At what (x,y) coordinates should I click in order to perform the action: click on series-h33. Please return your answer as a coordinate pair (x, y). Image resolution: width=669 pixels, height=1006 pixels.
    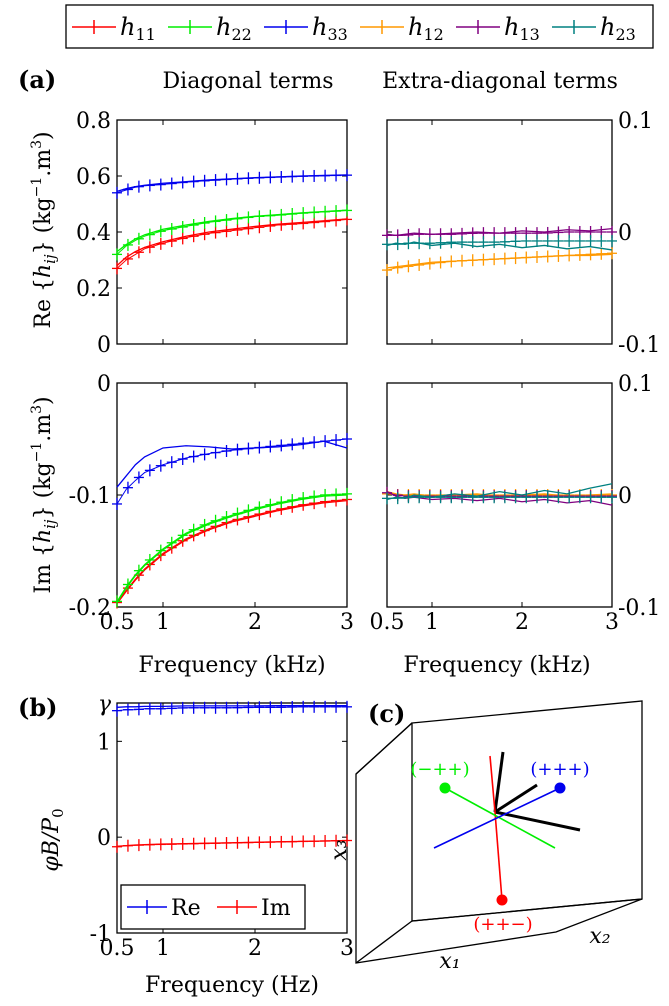
    Looking at the image, I should click on (232, 471).